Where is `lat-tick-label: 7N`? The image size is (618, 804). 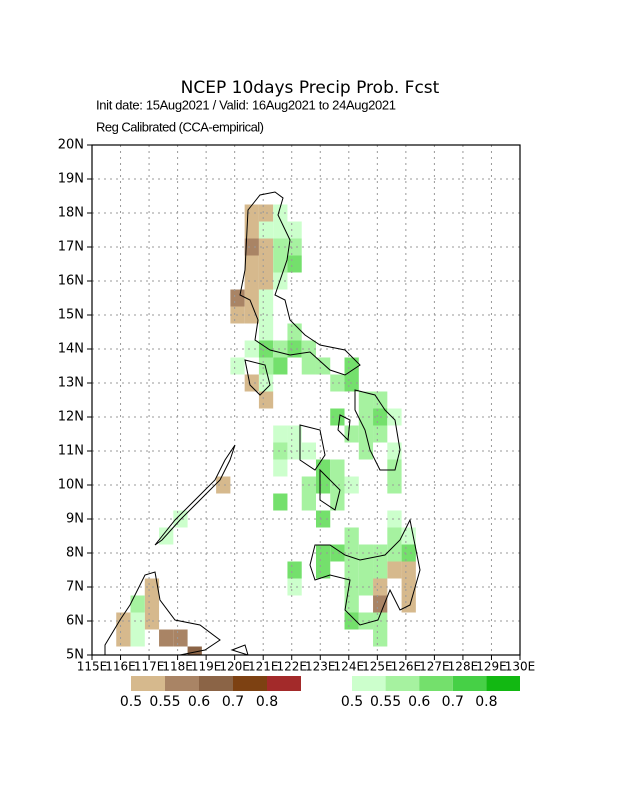
lat-tick-label: 7N is located at coordinates (75, 587).